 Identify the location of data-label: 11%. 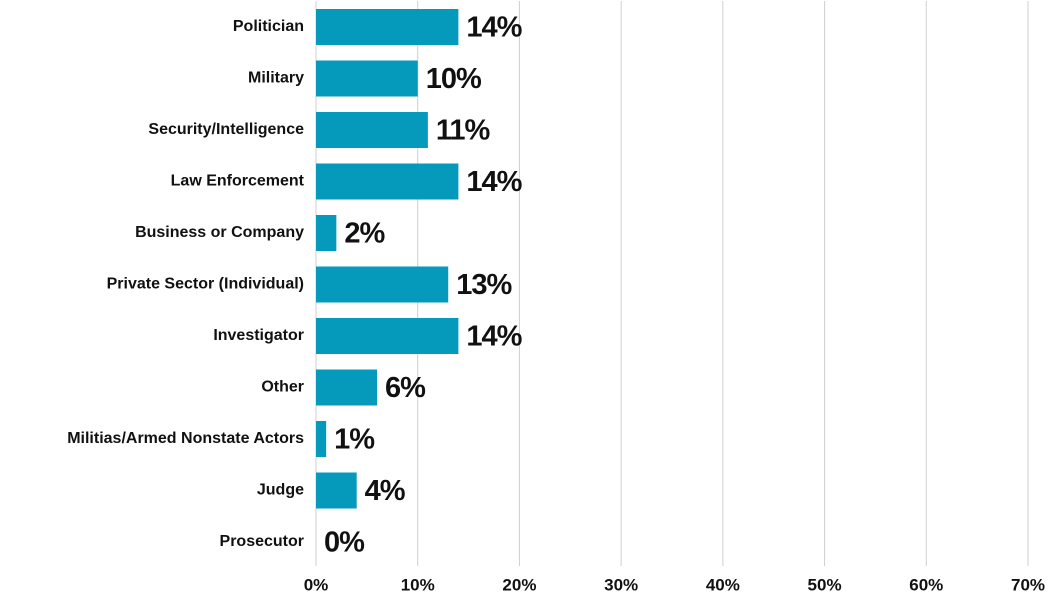
(463, 131).